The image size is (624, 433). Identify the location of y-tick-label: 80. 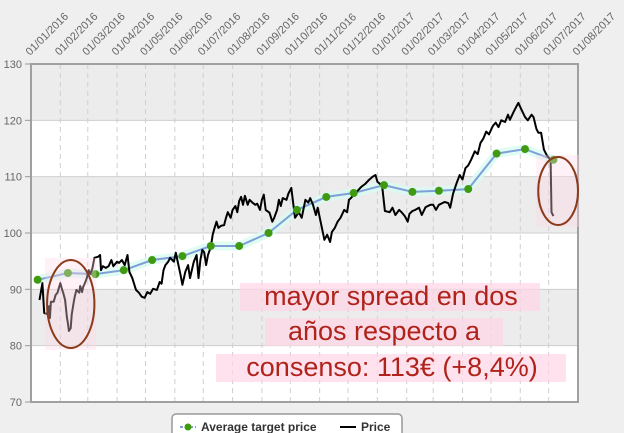
(16, 347).